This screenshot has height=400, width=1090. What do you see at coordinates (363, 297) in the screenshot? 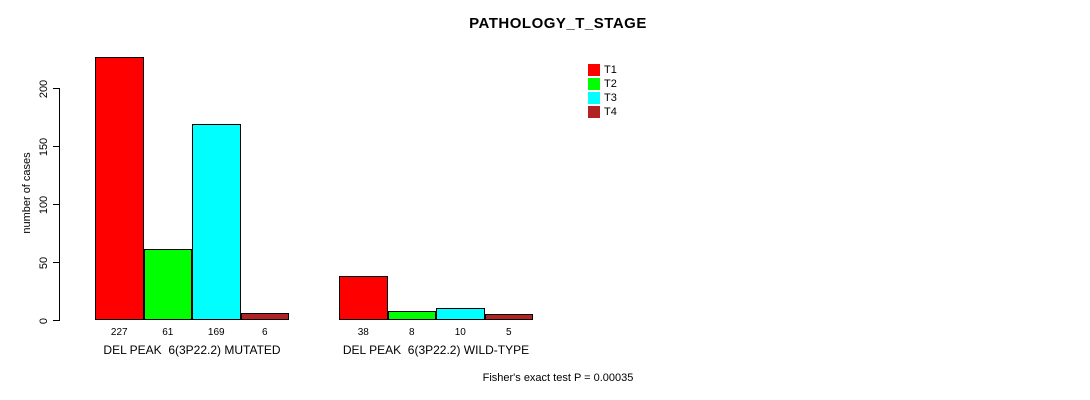
I see `bar-t1-group1` at bounding box center [363, 297].